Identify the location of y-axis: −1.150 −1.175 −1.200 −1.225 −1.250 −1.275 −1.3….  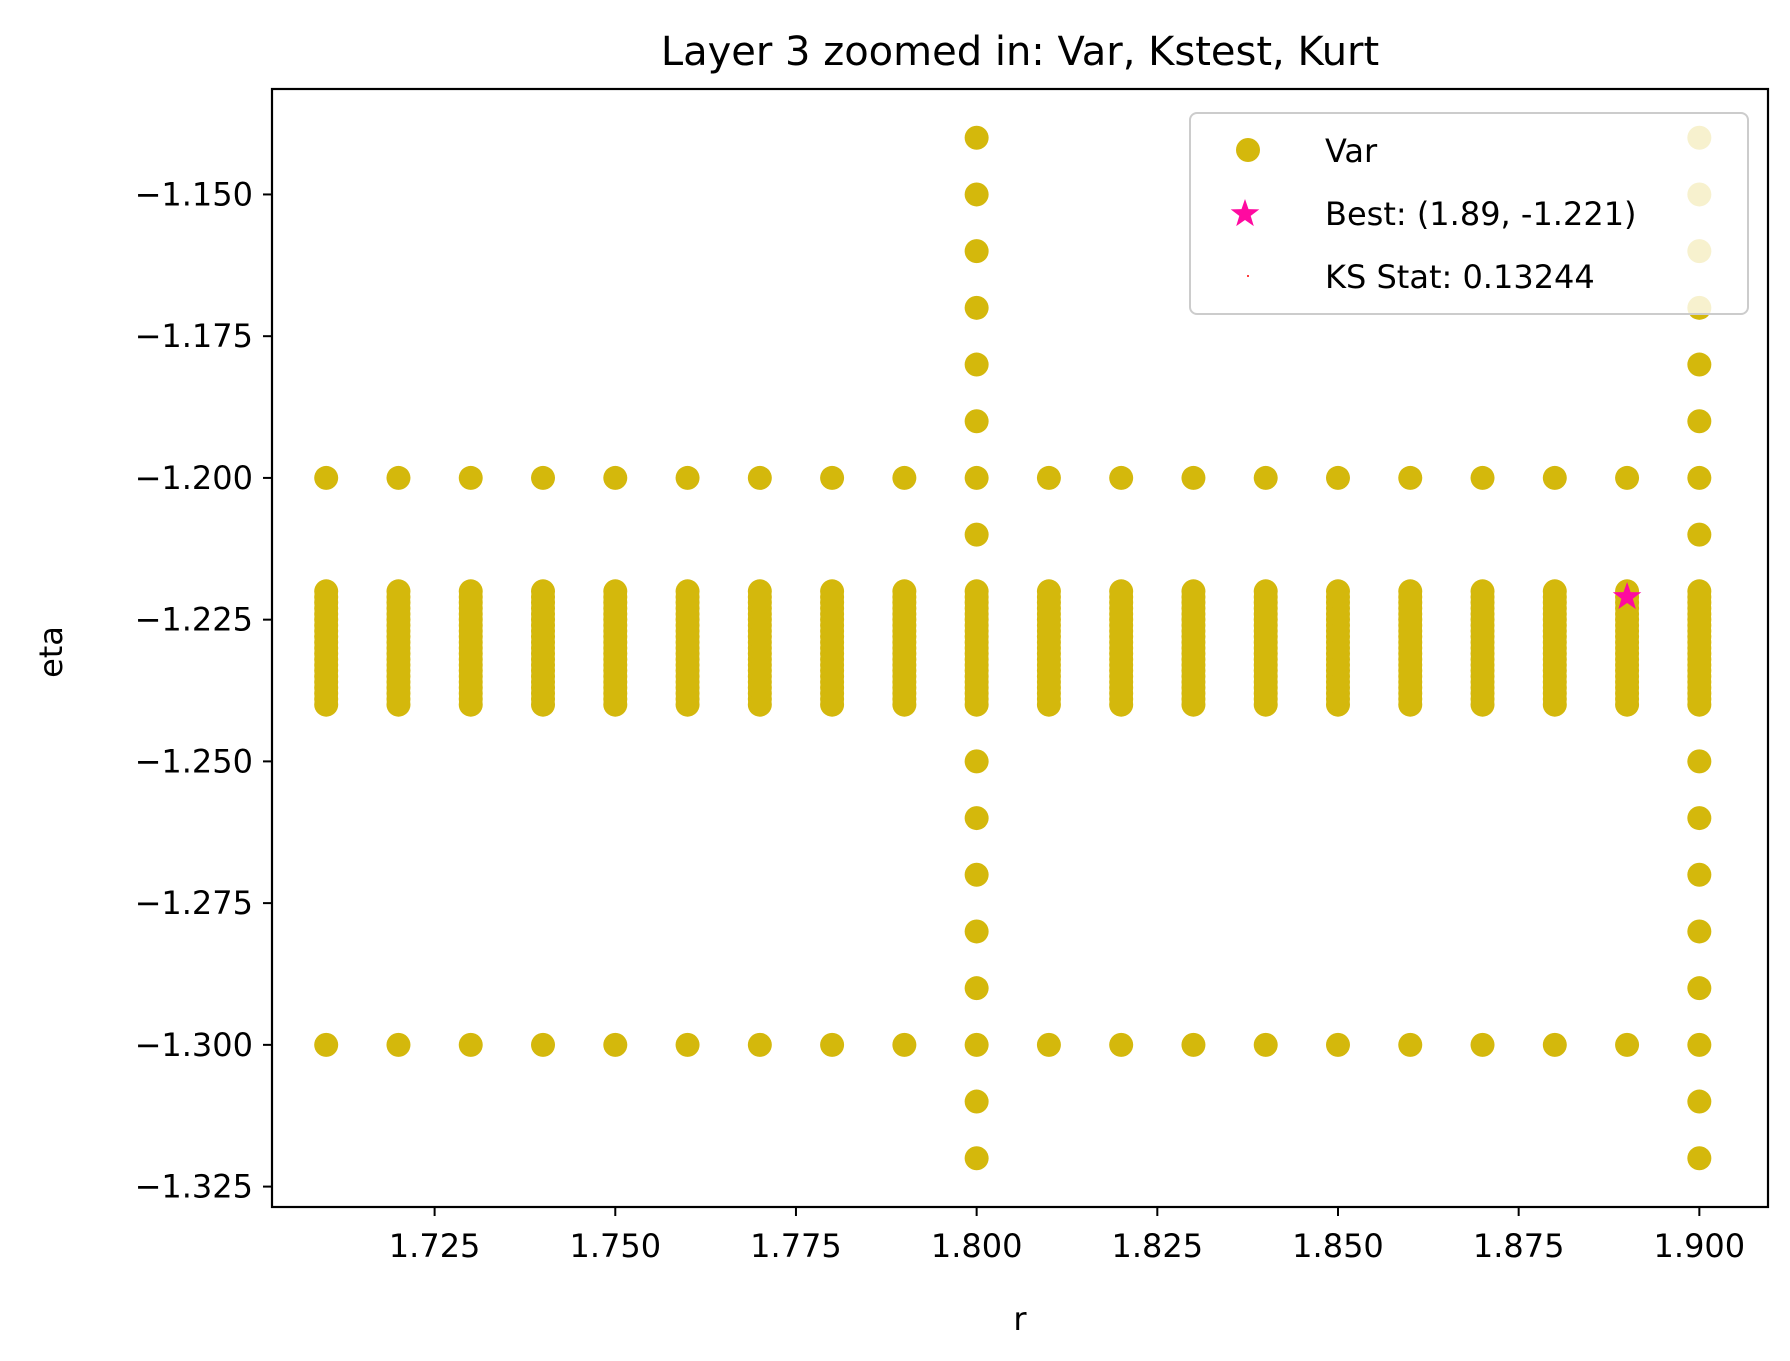
(203, 690).